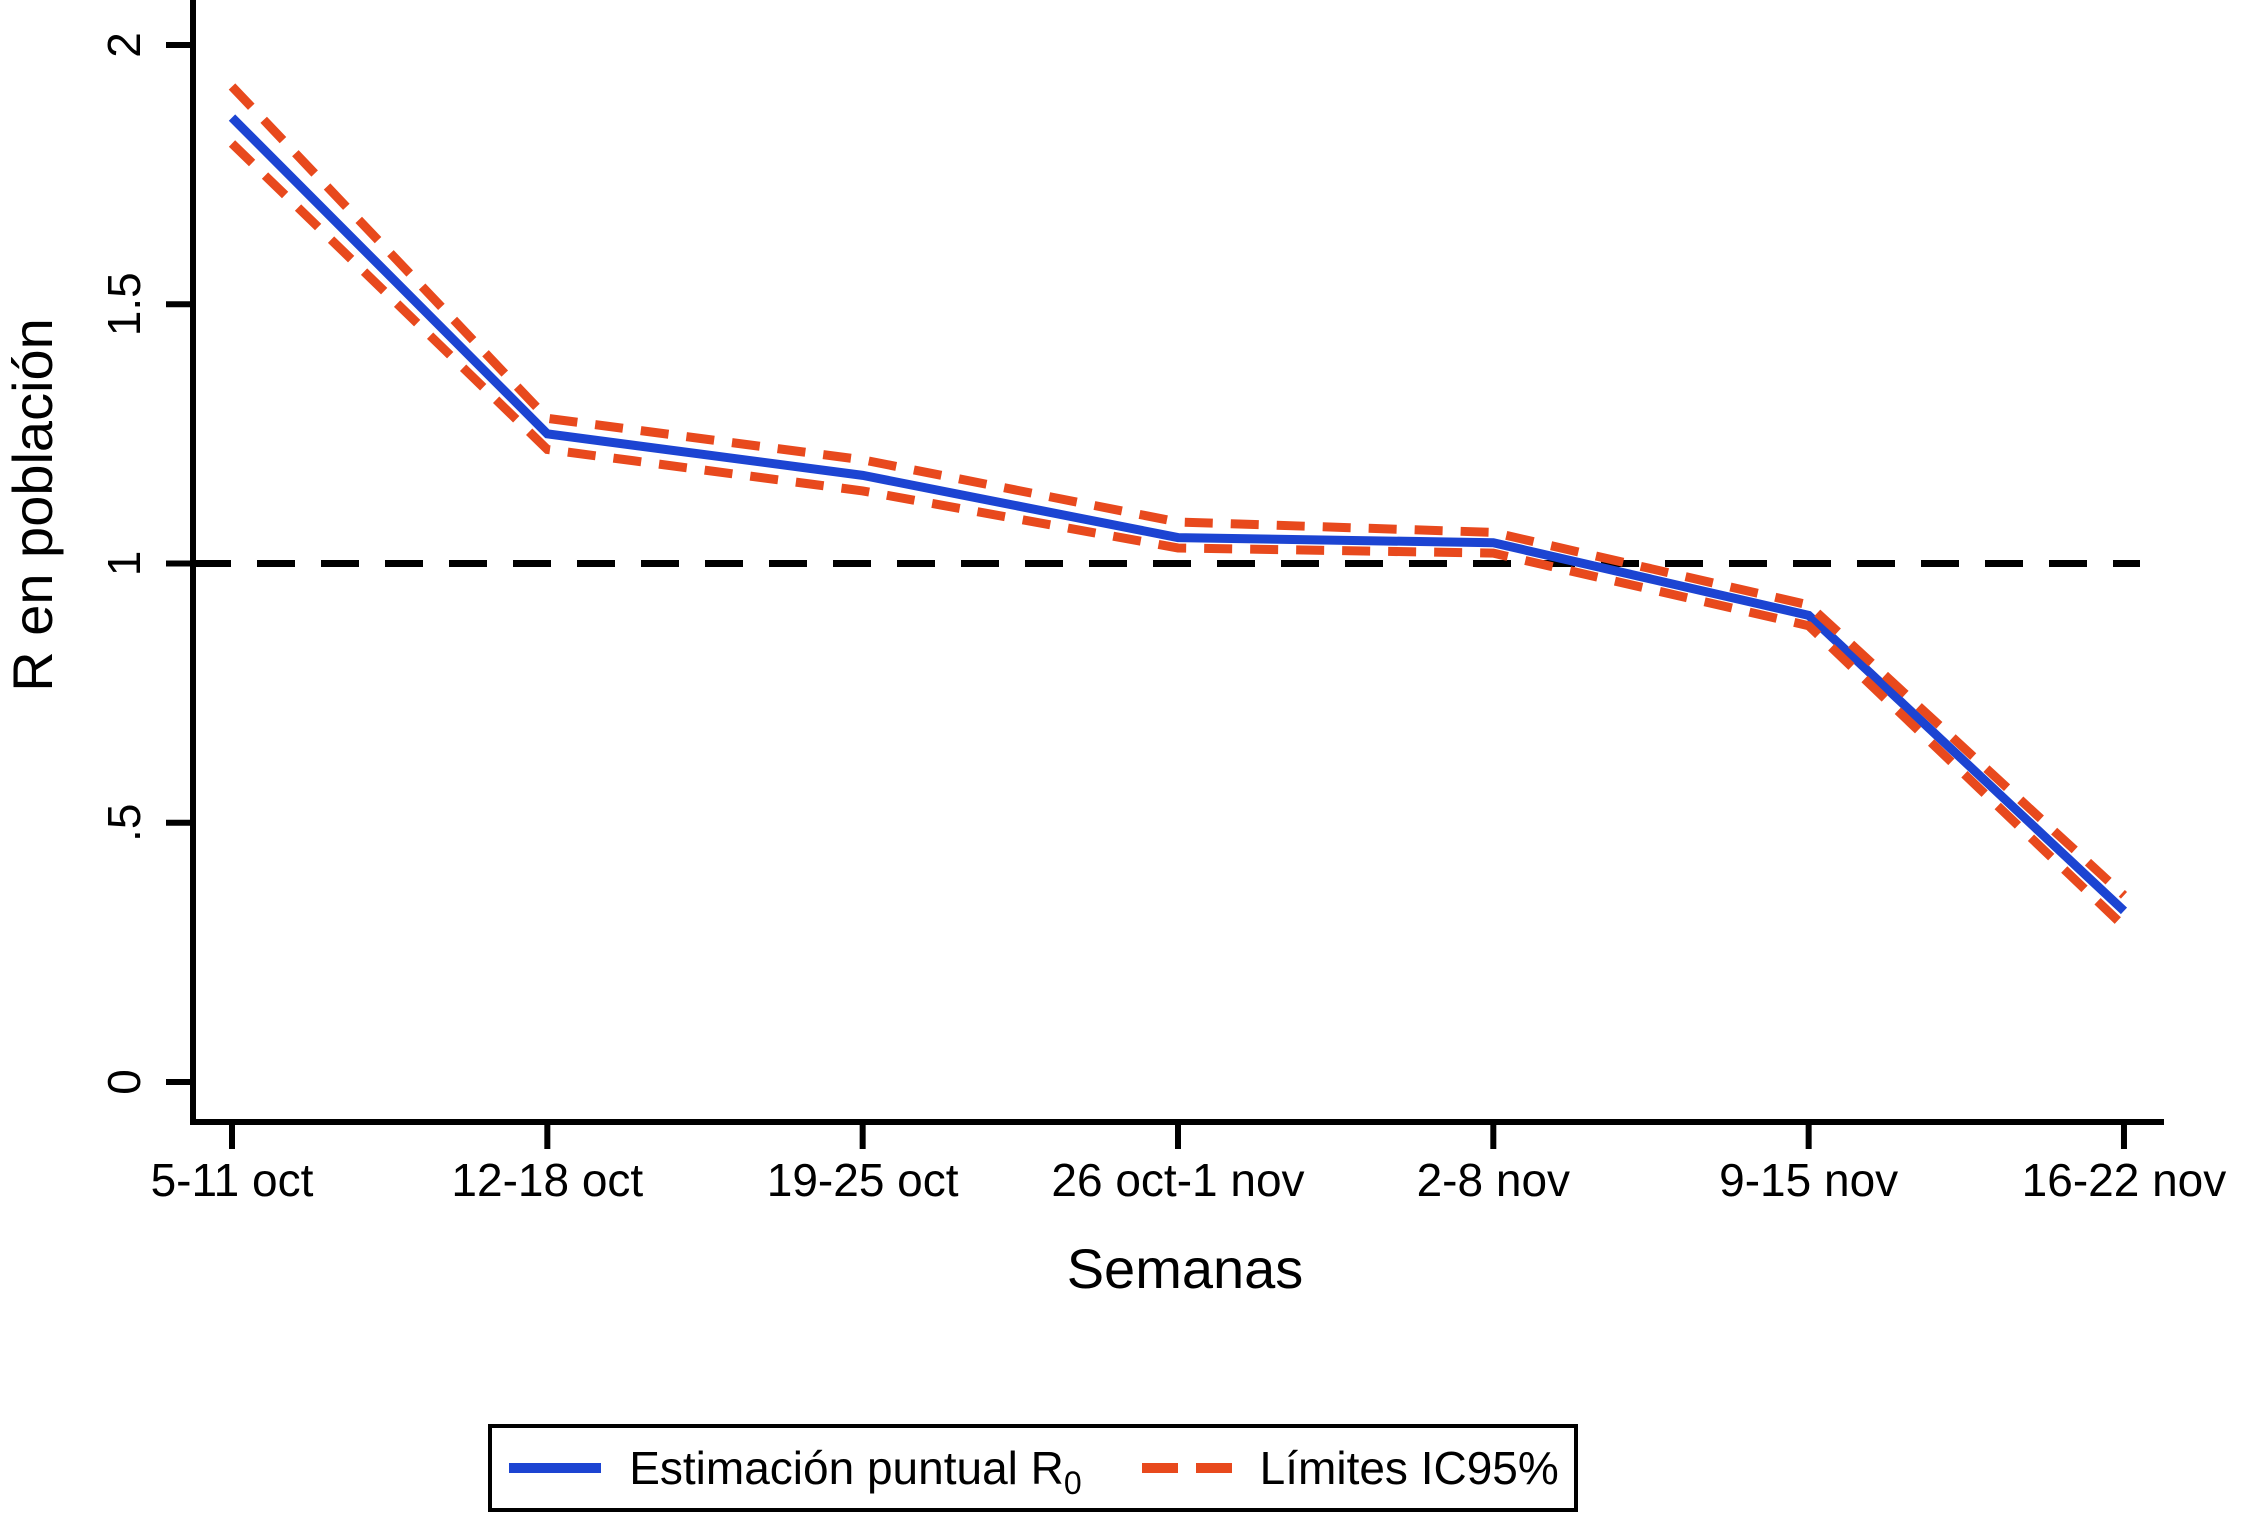 This screenshot has height=1528, width=2257. Describe the element at coordinates (1072, 1483) in the screenshot. I see `legend-label-estimate-subscript: 0` at that location.